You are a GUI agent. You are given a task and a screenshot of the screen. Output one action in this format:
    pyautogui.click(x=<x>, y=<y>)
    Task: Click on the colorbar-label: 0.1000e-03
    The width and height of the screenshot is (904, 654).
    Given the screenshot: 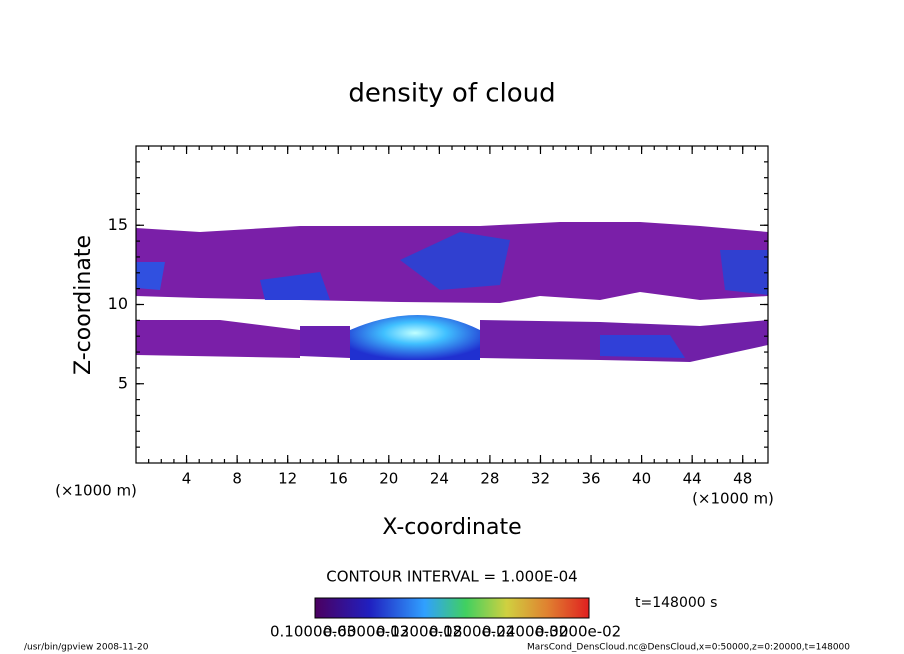 What is the action you would take?
    pyautogui.click(x=313, y=632)
    